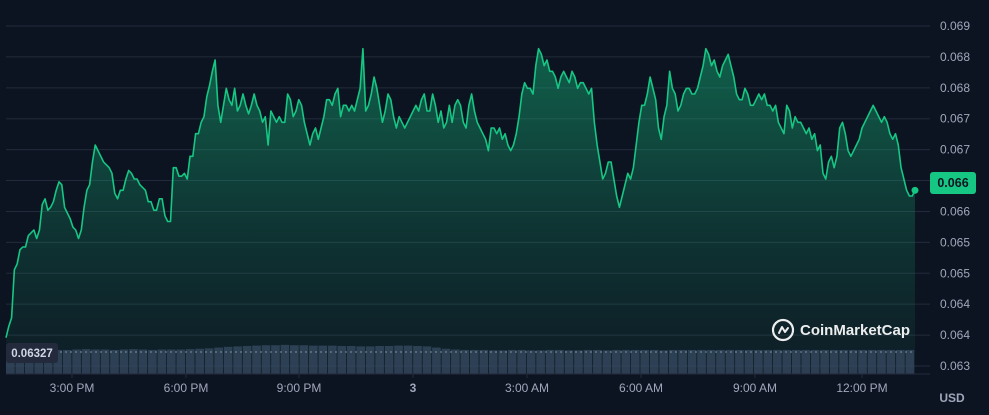 The width and height of the screenshot is (989, 415). I want to click on current-price-dot, so click(915, 190).